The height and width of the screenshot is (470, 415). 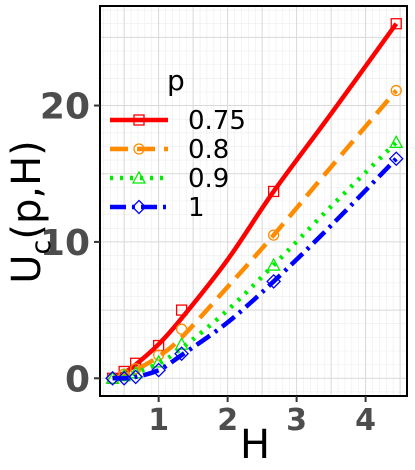 What do you see at coordinates (157, 208) in the screenshot?
I see `legend-entry-4: 1` at bounding box center [157, 208].